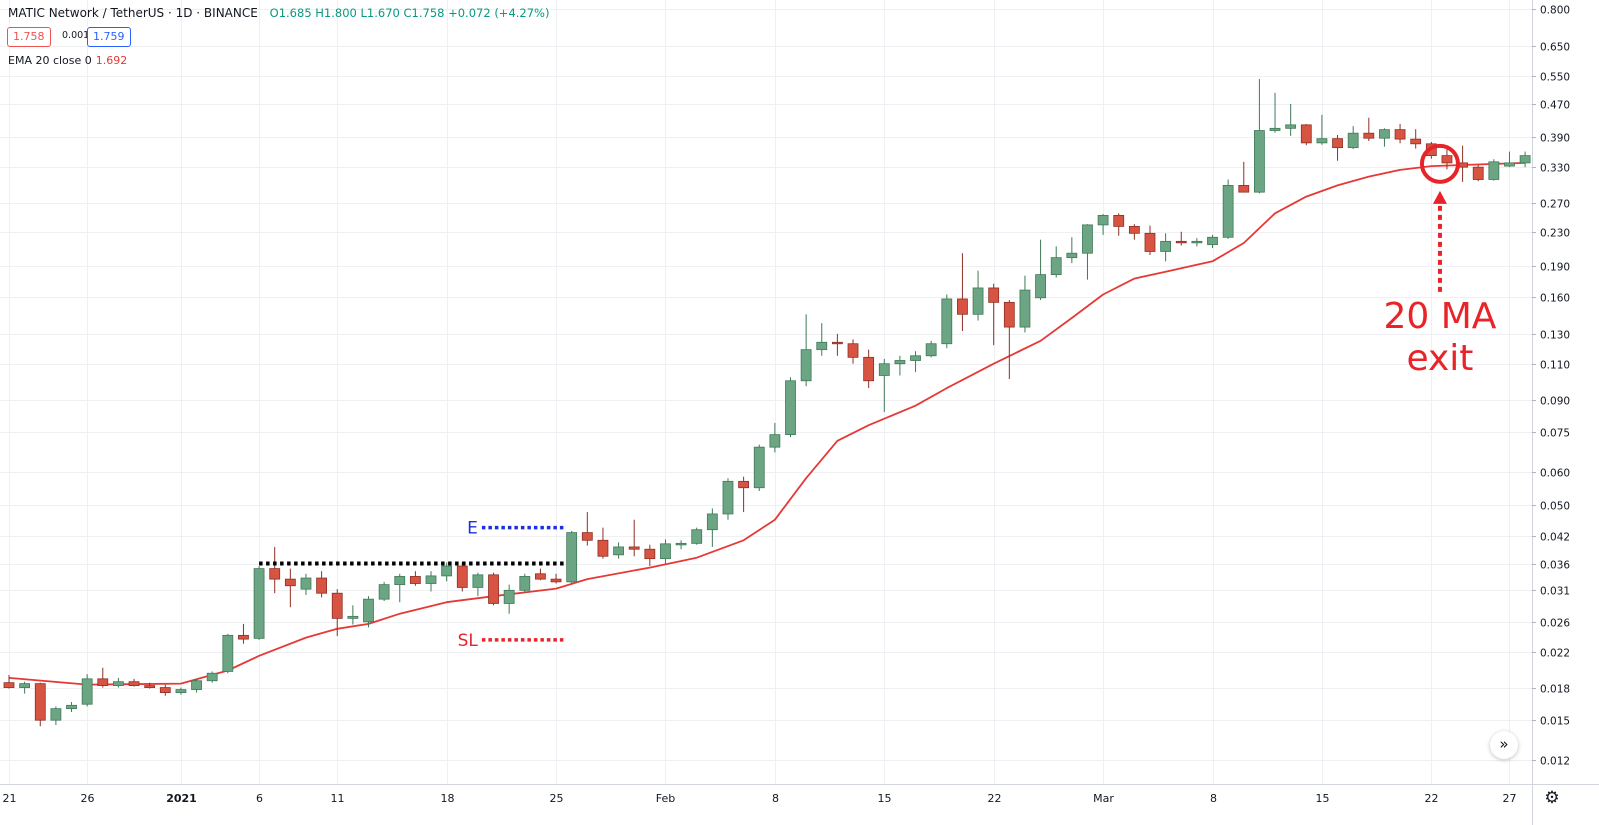 This screenshot has height=825, width=1599. Describe the element at coordinates (1555, 624) in the screenshot. I see `price-tick-label: 0.026` at that location.